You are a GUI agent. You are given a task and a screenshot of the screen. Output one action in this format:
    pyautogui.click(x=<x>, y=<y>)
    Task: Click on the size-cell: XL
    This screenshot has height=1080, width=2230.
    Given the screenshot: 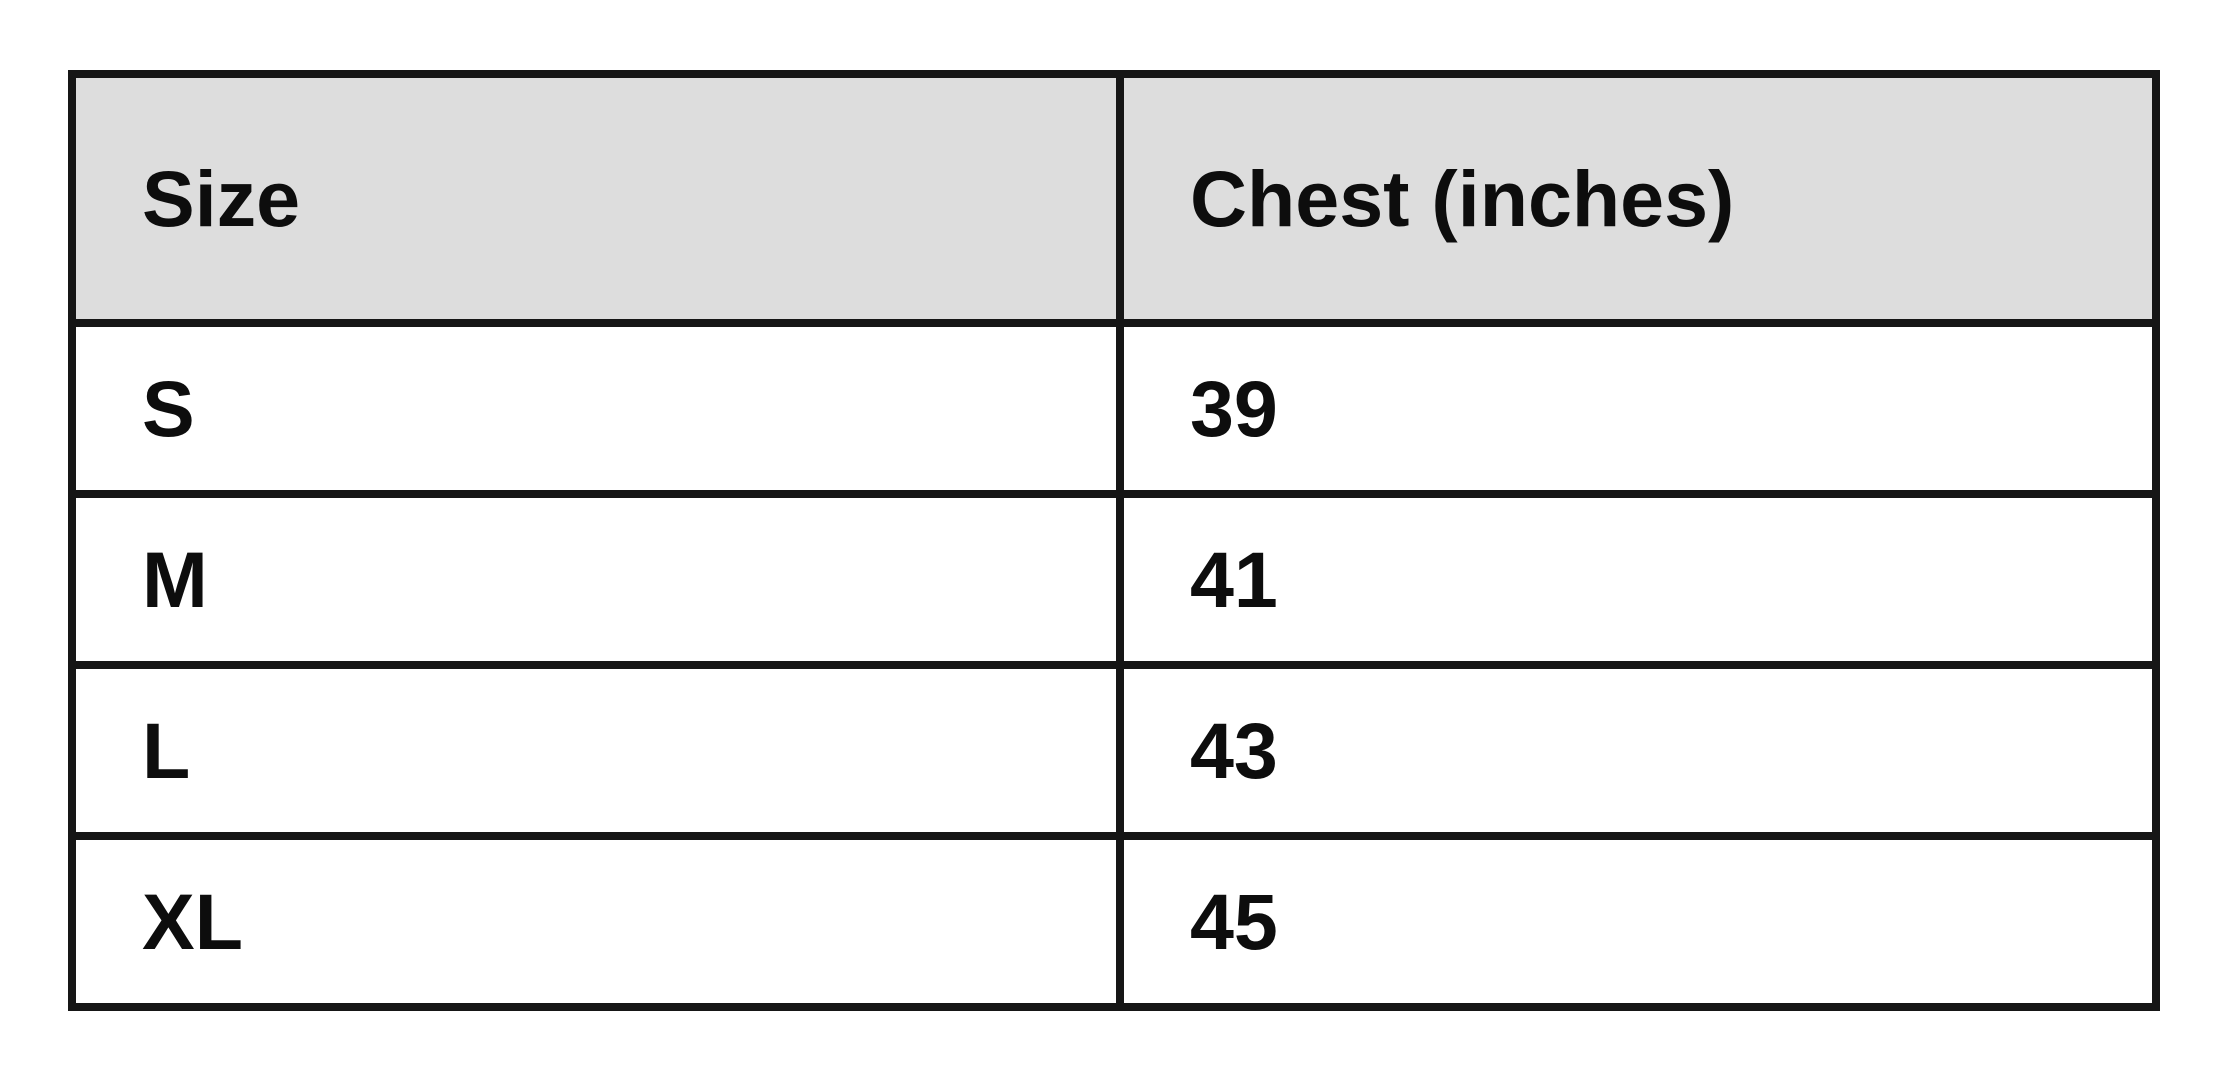 What is the action you would take?
    pyautogui.click(x=596, y=921)
    